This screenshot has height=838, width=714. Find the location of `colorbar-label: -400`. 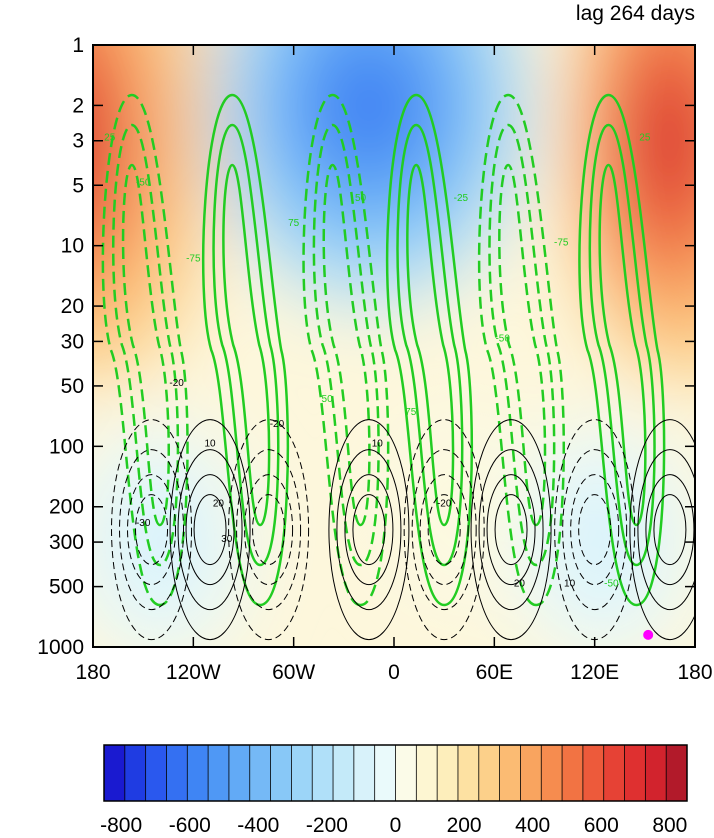

colorbar-label: -400 is located at coordinates (258, 825).